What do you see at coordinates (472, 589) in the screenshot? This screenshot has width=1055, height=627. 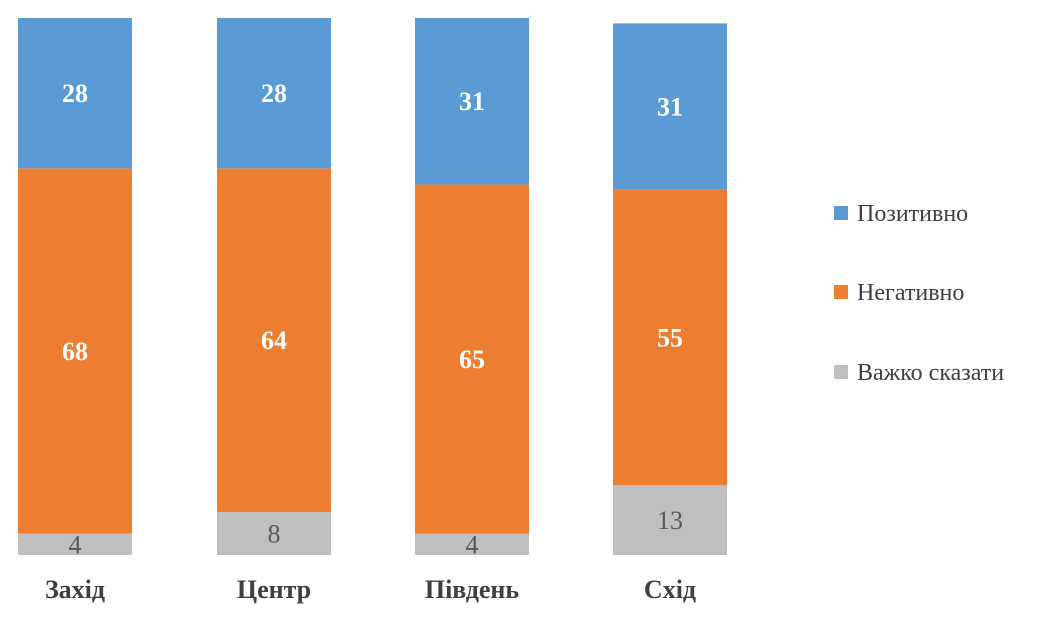 I see `category-label: Південь` at bounding box center [472, 589].